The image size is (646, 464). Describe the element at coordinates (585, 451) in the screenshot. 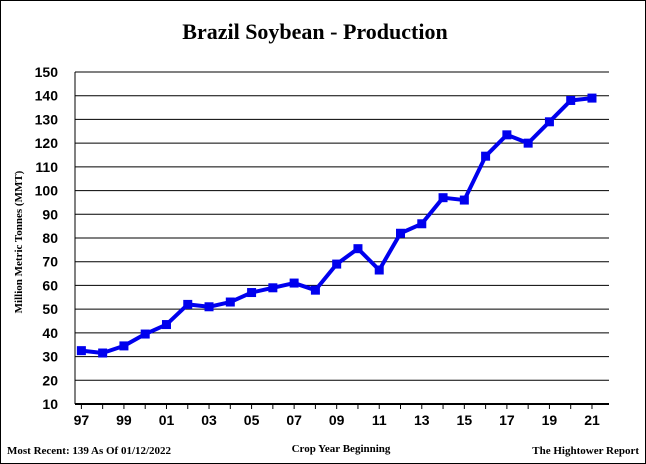

I see `source-note: The Hightower Report` at that location.